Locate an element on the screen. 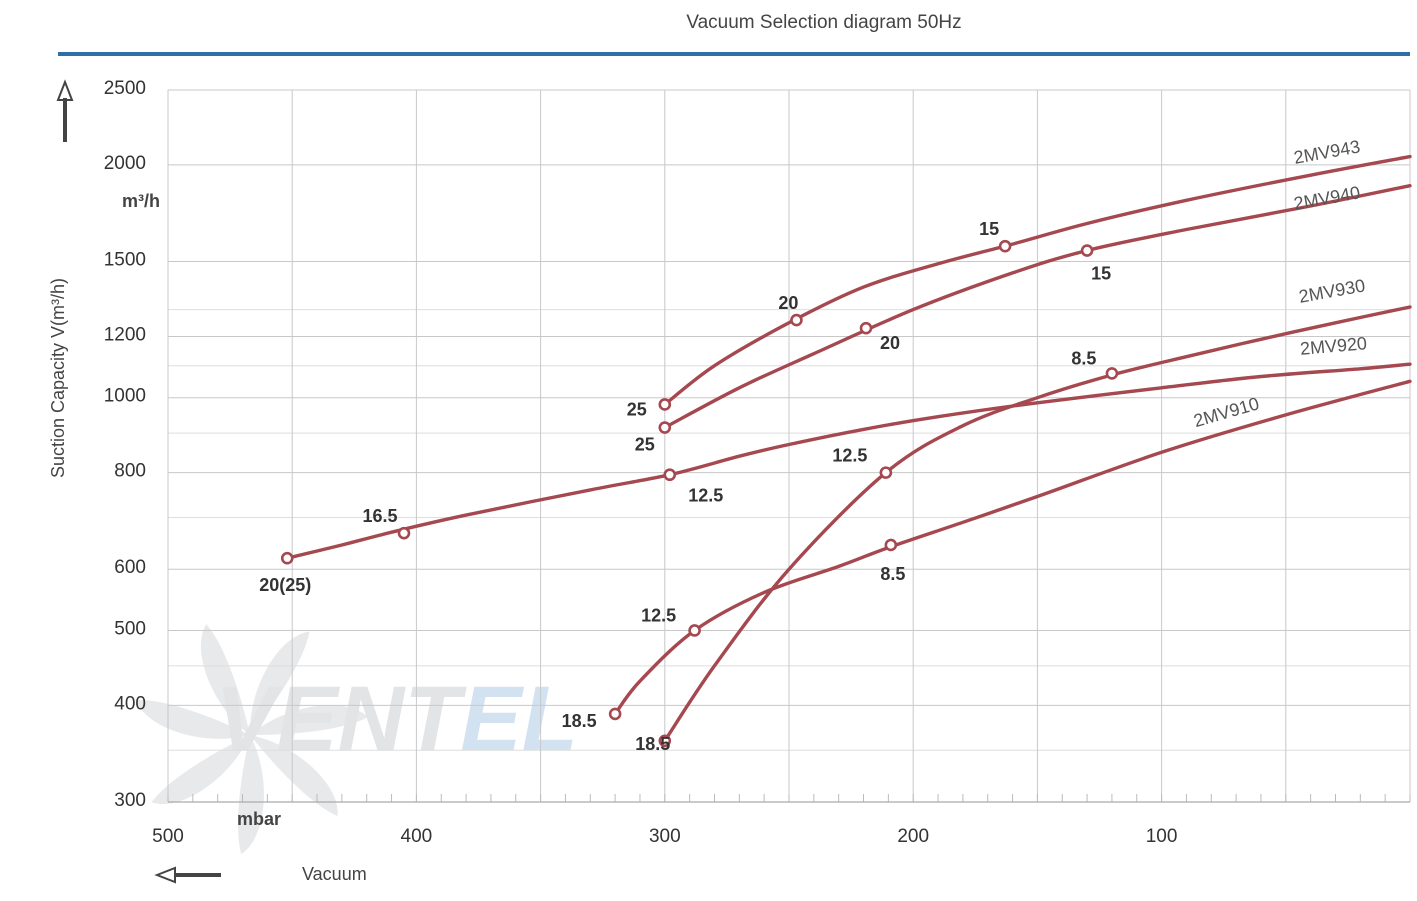 The width and height of the screenshot is (1417, 901). series-label: 2MV940 is located at coordinates (1327, 197).